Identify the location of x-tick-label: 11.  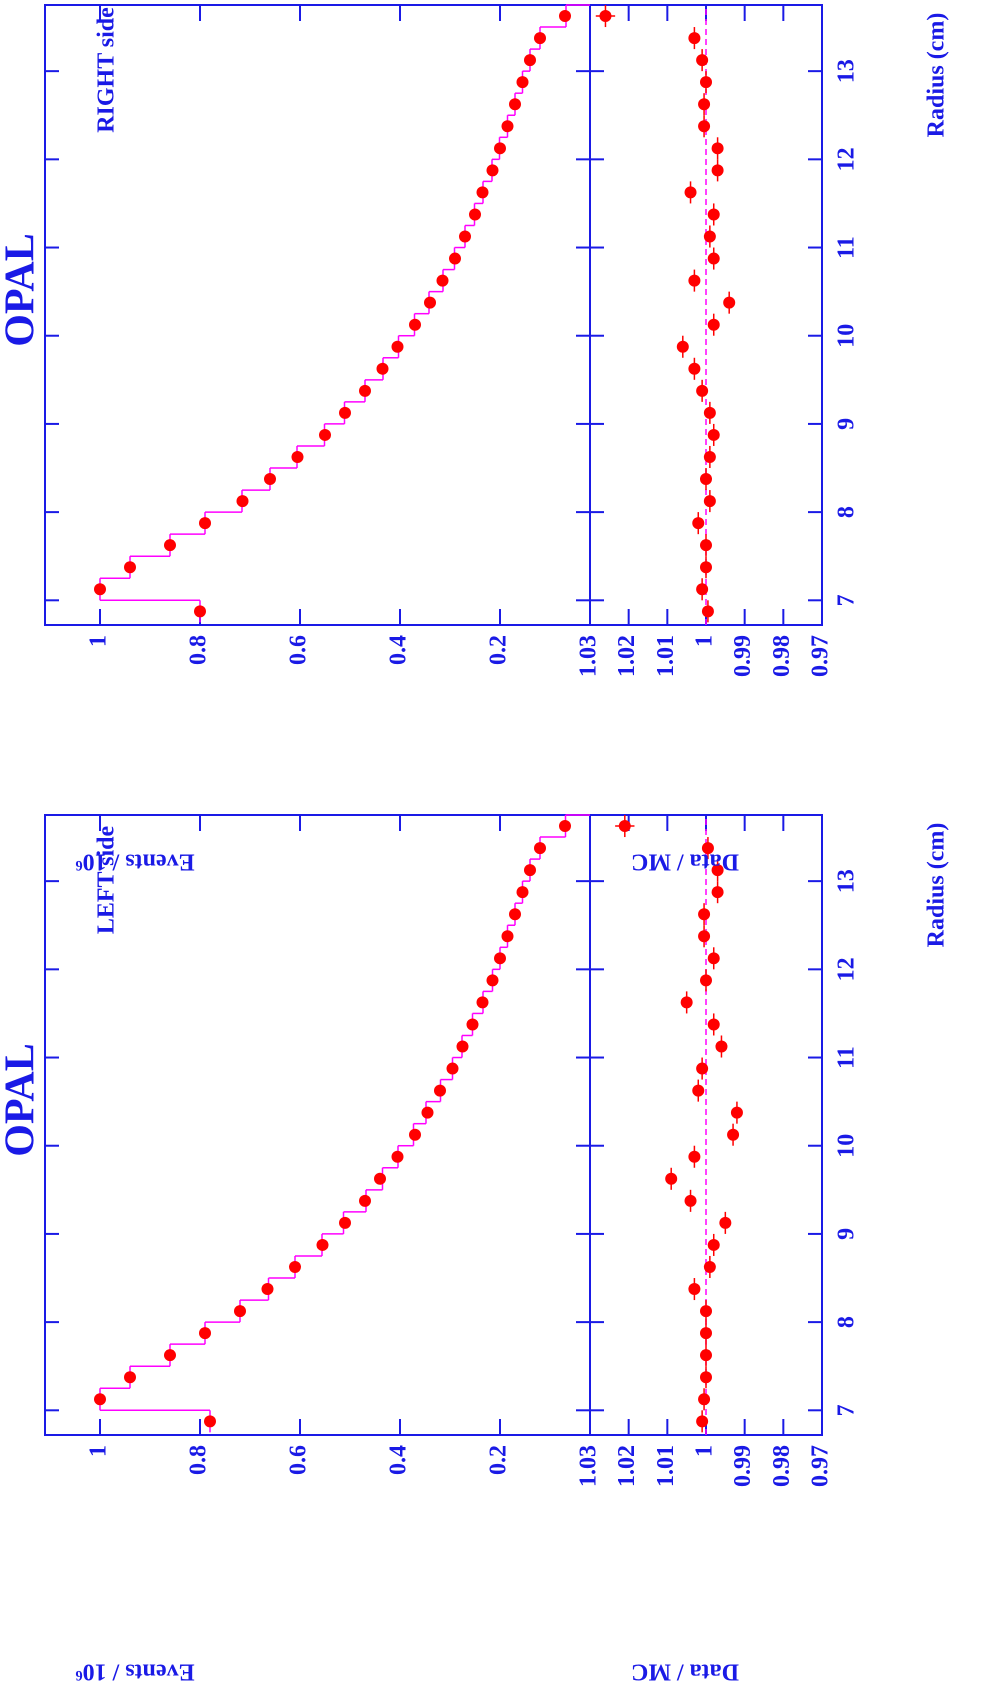
(847, 247).